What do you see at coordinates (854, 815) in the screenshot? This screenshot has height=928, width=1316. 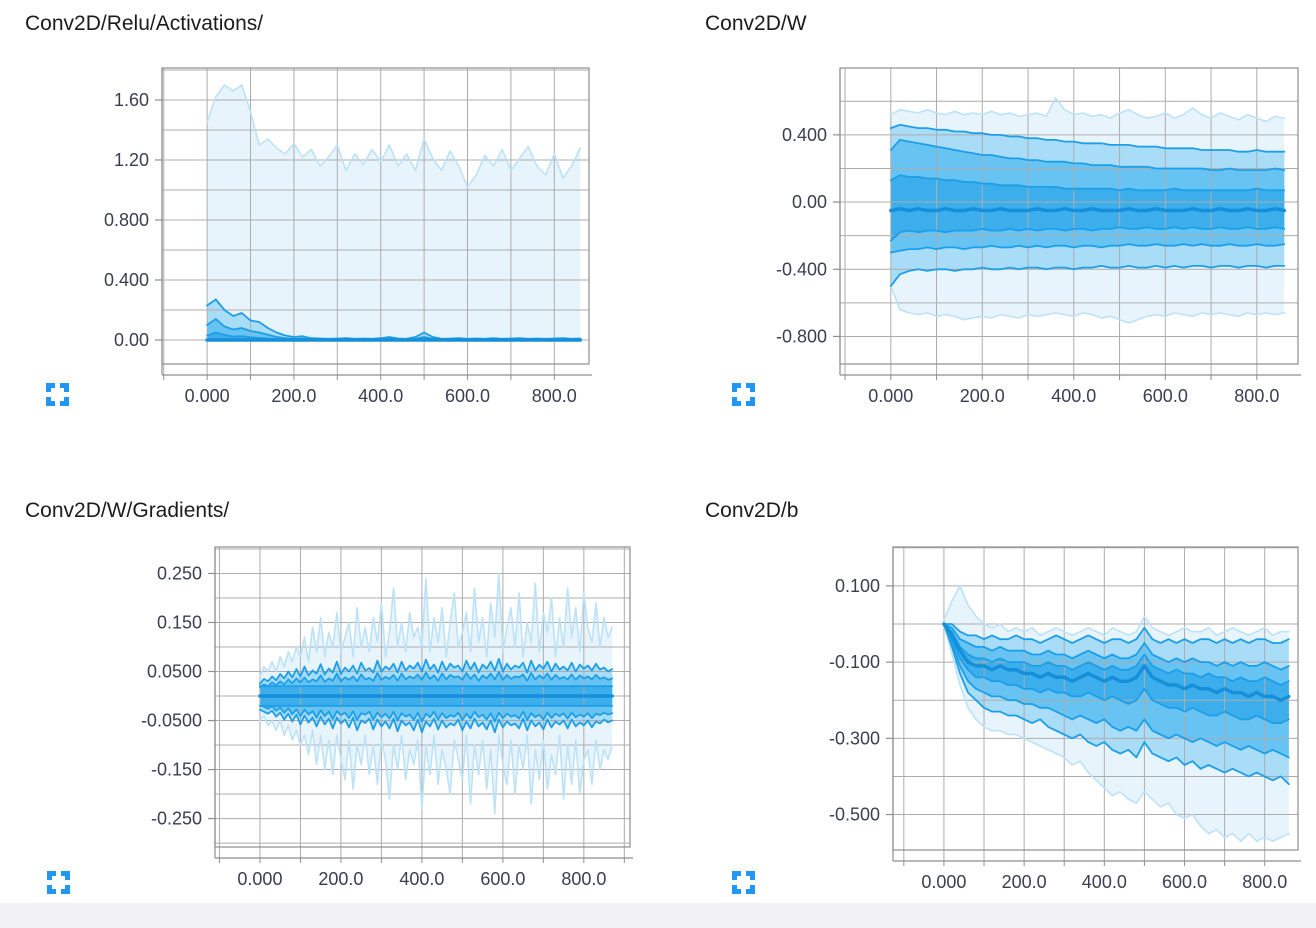 I see `y-tick-label: -0.500` at bounding box center [854, 815].